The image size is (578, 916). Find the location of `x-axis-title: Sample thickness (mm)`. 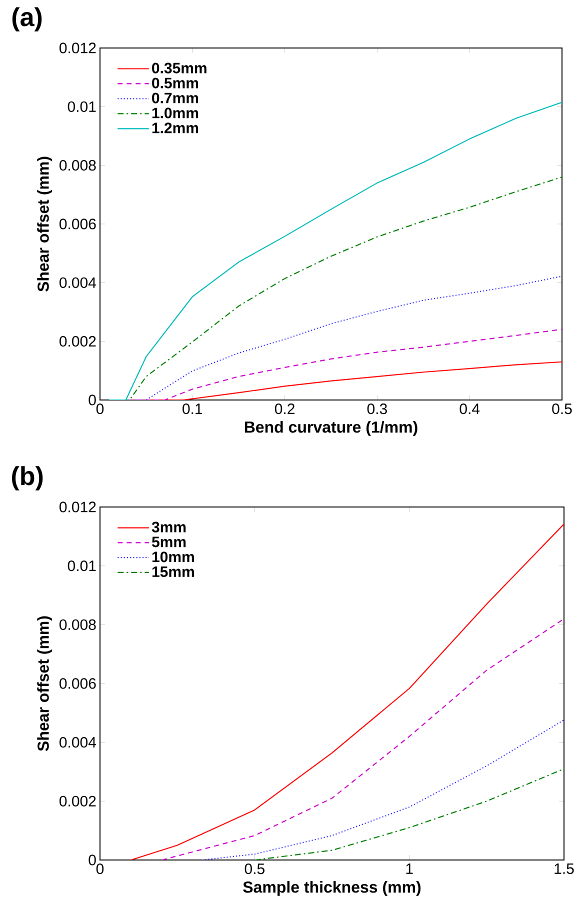

x-axis-title: Sample thickness (mm) is located at coordinates (332, 888).